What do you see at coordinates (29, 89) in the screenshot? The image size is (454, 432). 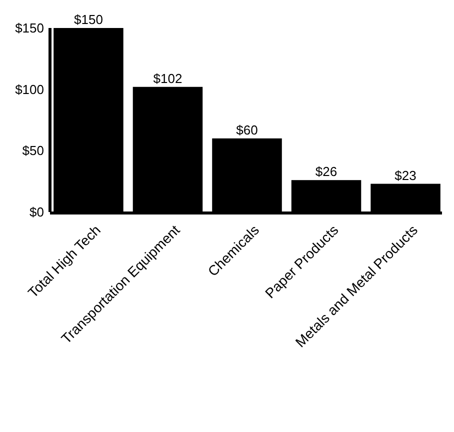 I see `y-tick-label: $100` at bounding box center [29, 89].